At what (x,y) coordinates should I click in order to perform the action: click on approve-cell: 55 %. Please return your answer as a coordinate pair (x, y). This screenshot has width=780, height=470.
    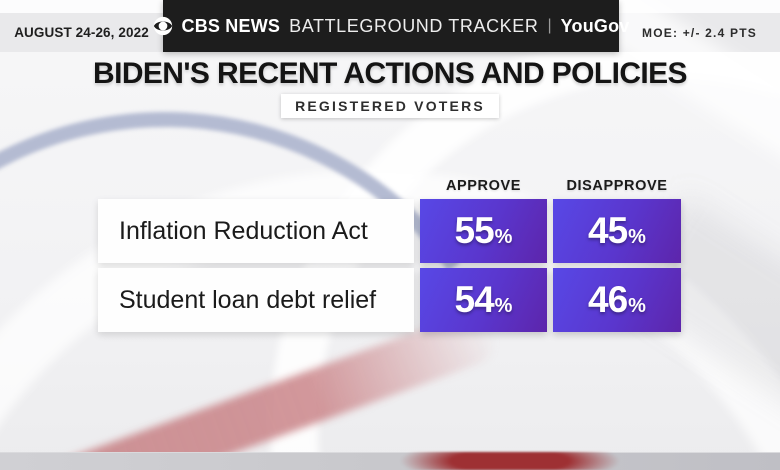
    Looking at the image, I should click on (483, 231).